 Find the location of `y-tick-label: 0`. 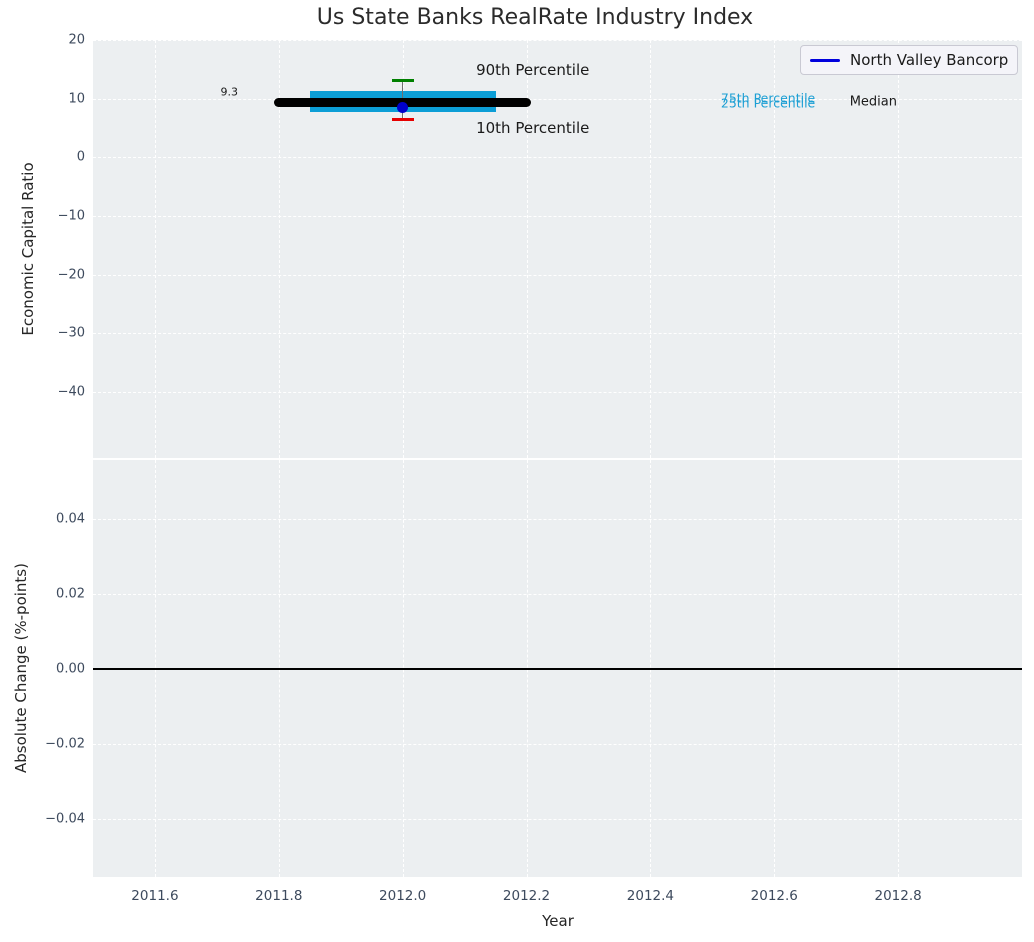

y-tick-label: 0 is located at coordinates (80, 157).